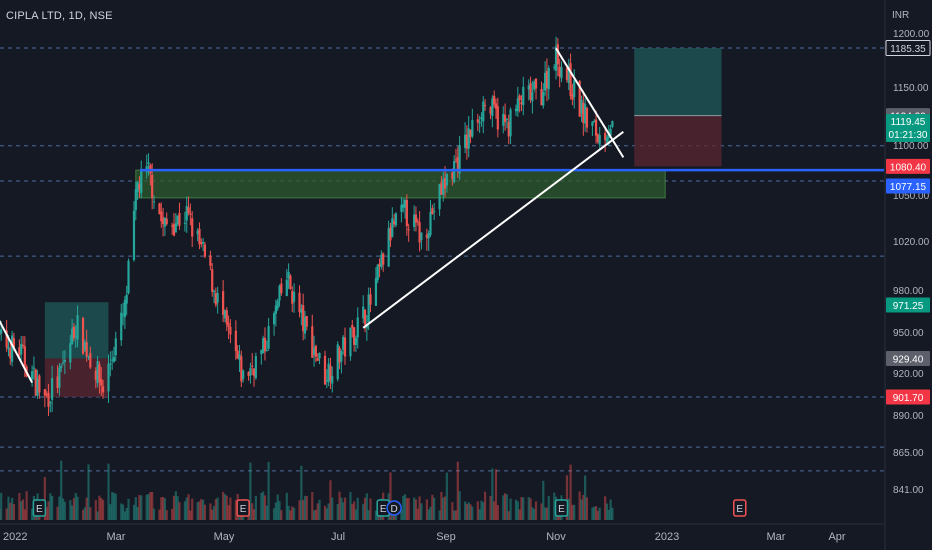 This screenshot has width=932, height=550. I want to click on y-tick-label: 1100.00, so click(911, 146).